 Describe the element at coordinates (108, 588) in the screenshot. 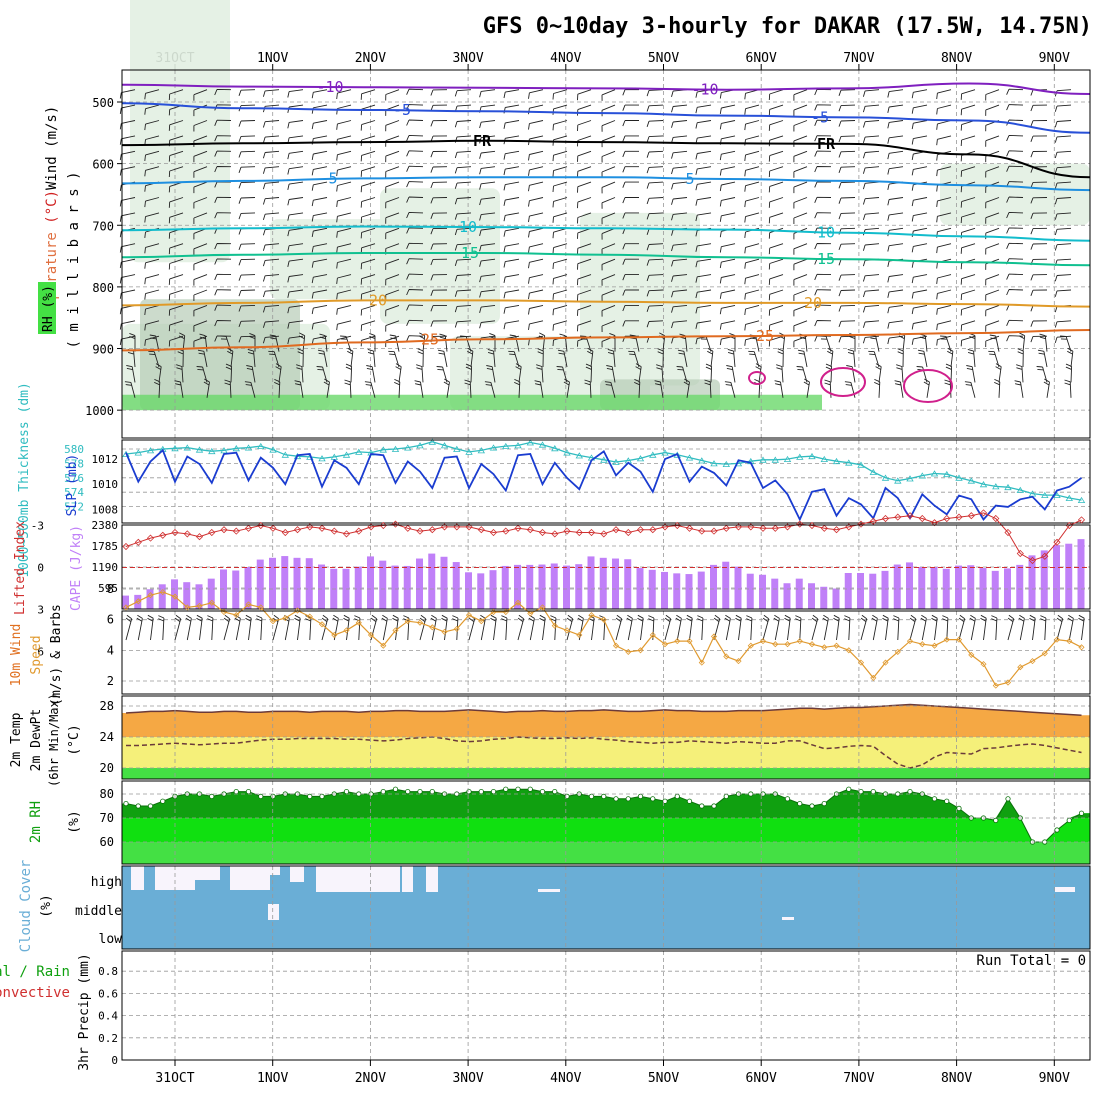

I see `cape-tick-label: 595` at that location.